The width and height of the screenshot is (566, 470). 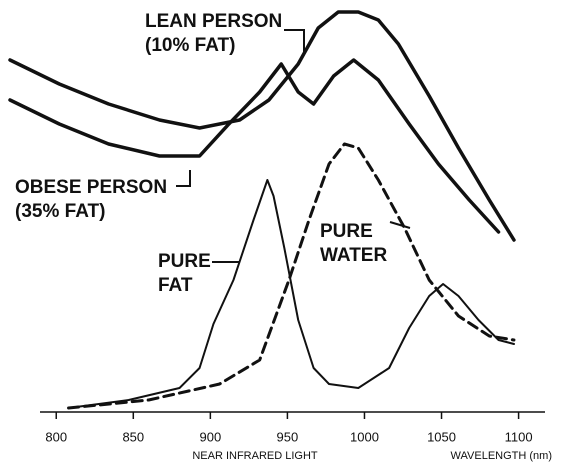 I want to click on x-tick-label: 900, so click(x=211, y=436).